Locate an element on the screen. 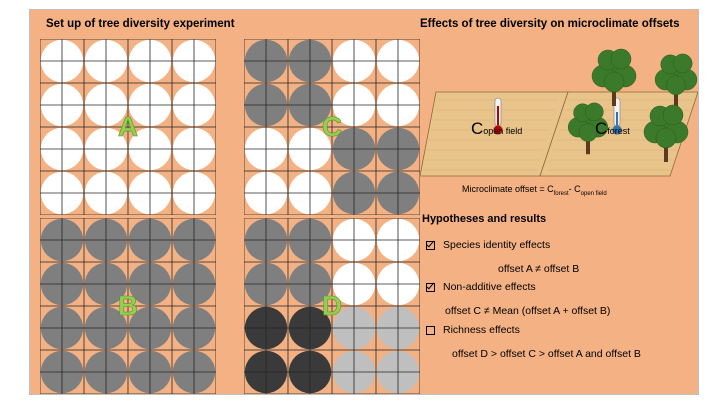  hypothesis-item-nonadditive: Non-additive effects is located at coordinates (481, 287).